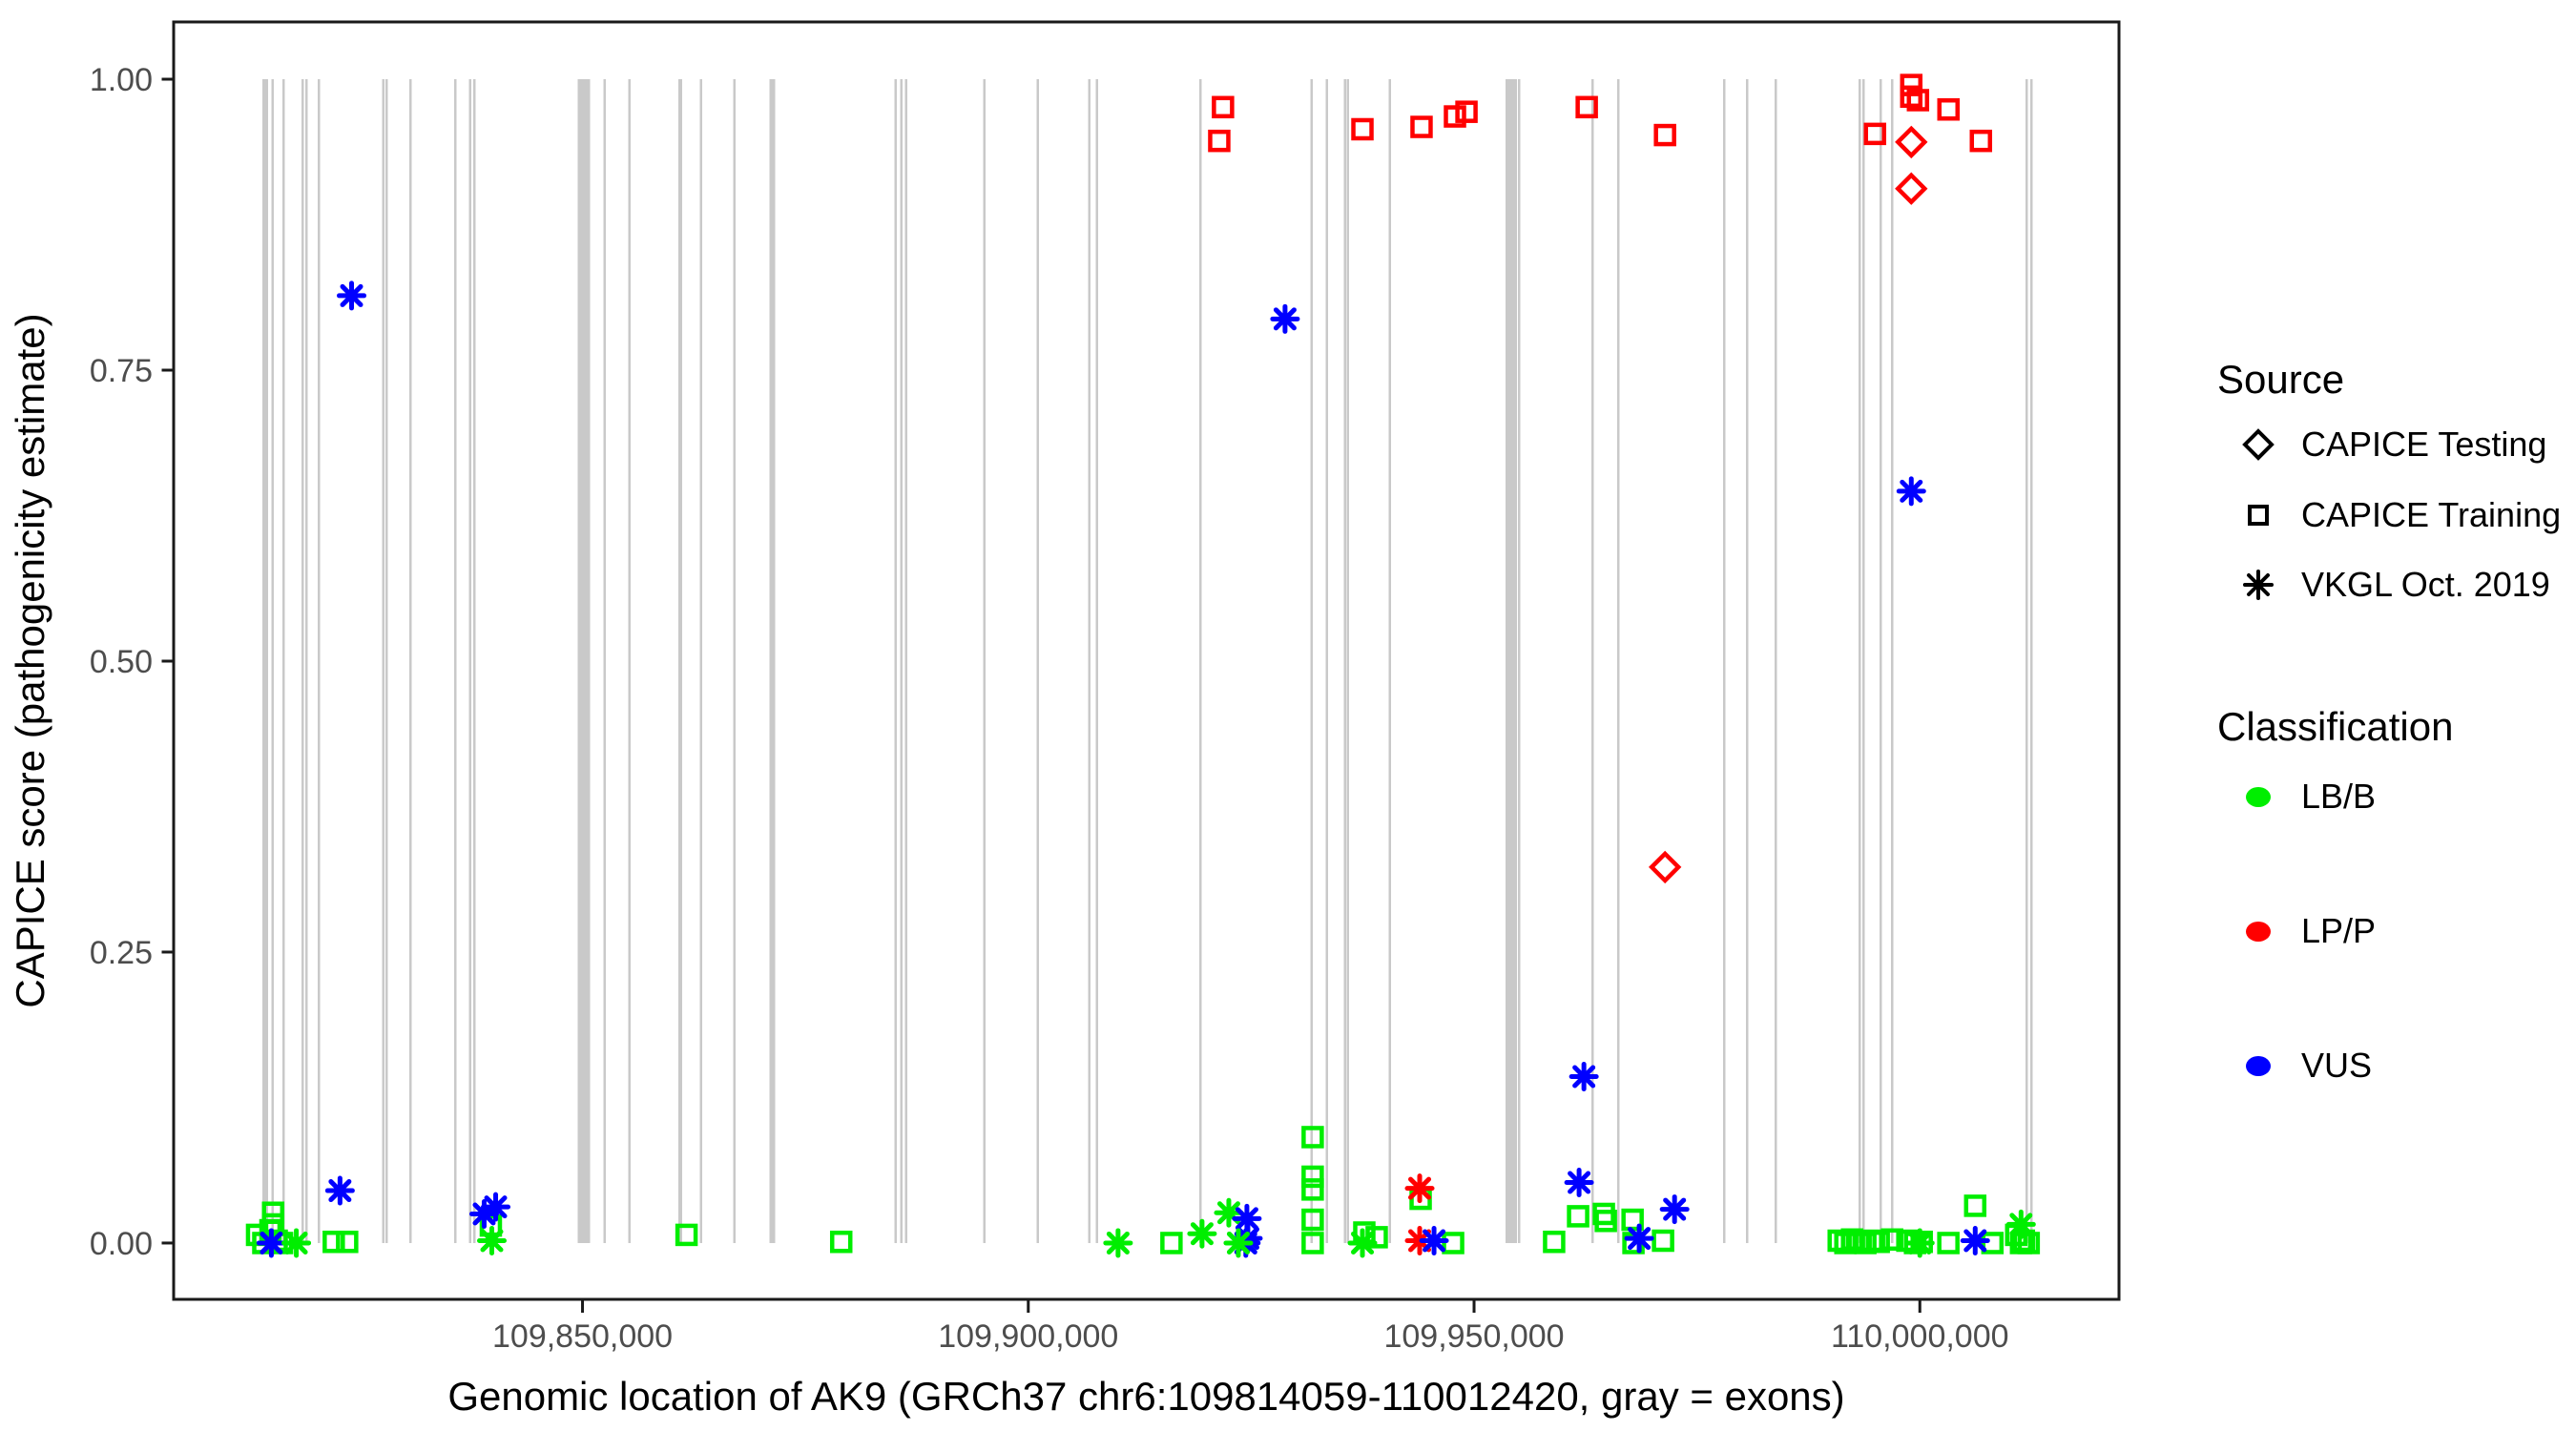 This screenshot has width=2576, height=1431. I want to click on legend-item-vus: VUS, so click(2301, 1065).